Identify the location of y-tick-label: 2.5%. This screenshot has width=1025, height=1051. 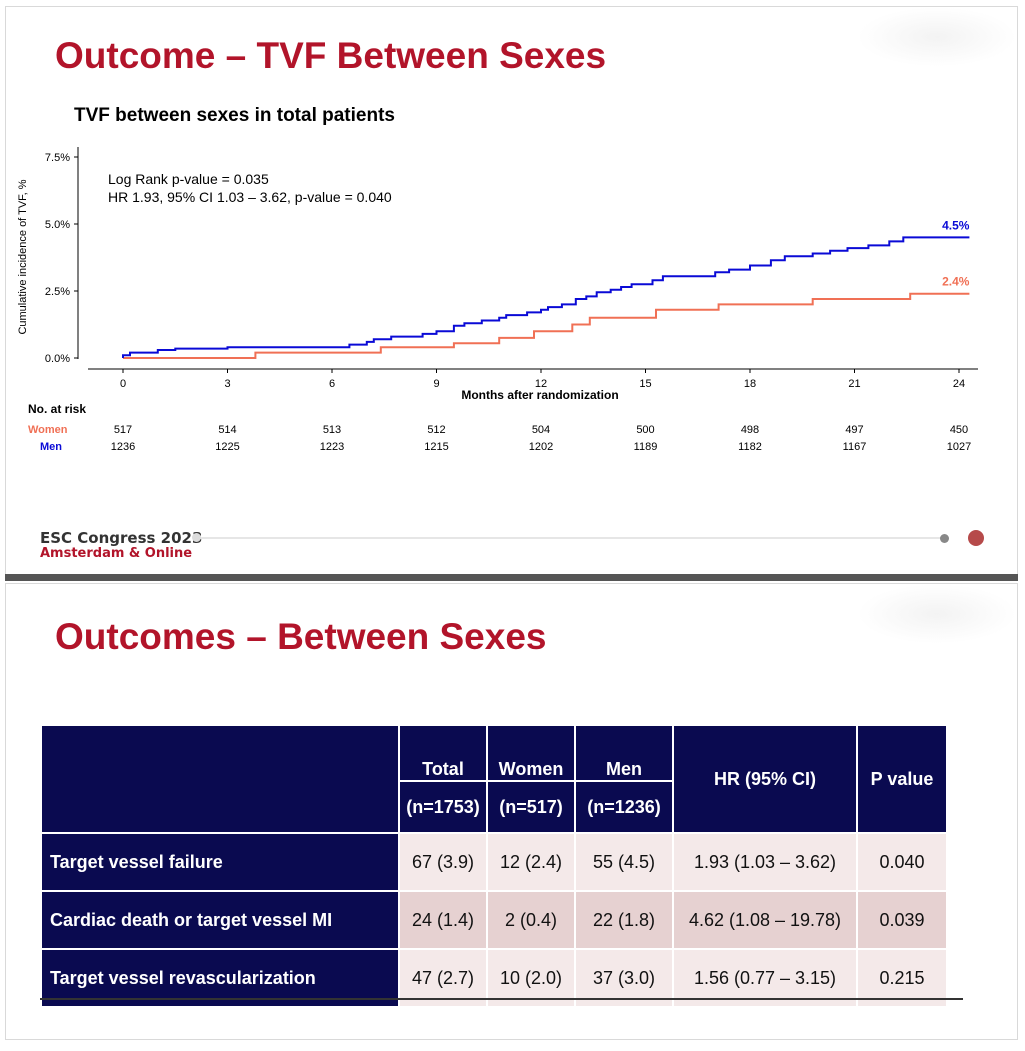
(57, 292).